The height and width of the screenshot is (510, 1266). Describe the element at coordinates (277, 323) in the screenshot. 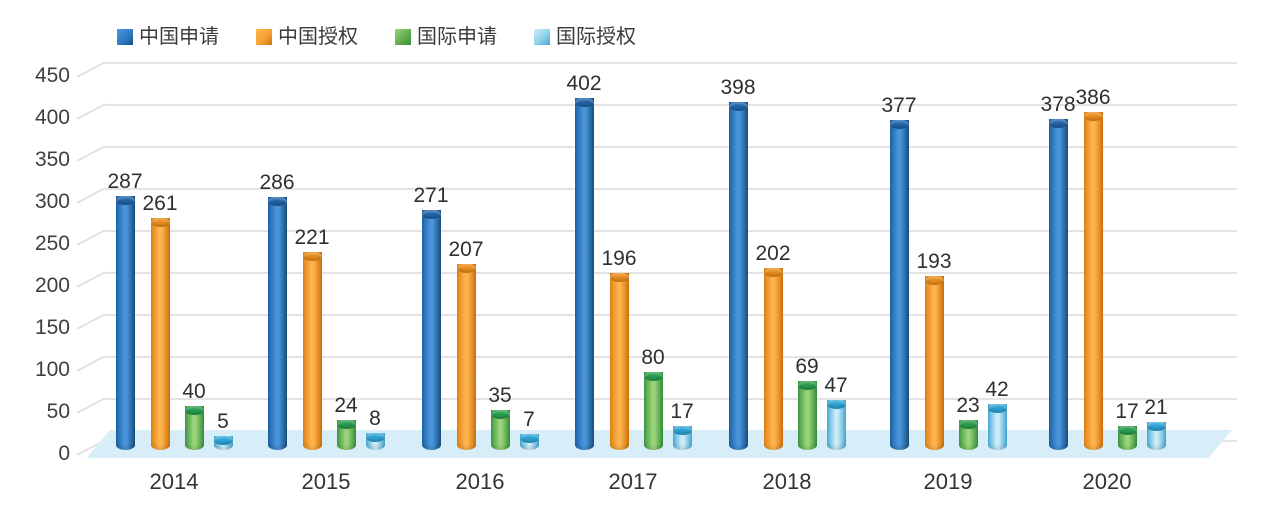

I see `bar-china-applications-2015` at that location.